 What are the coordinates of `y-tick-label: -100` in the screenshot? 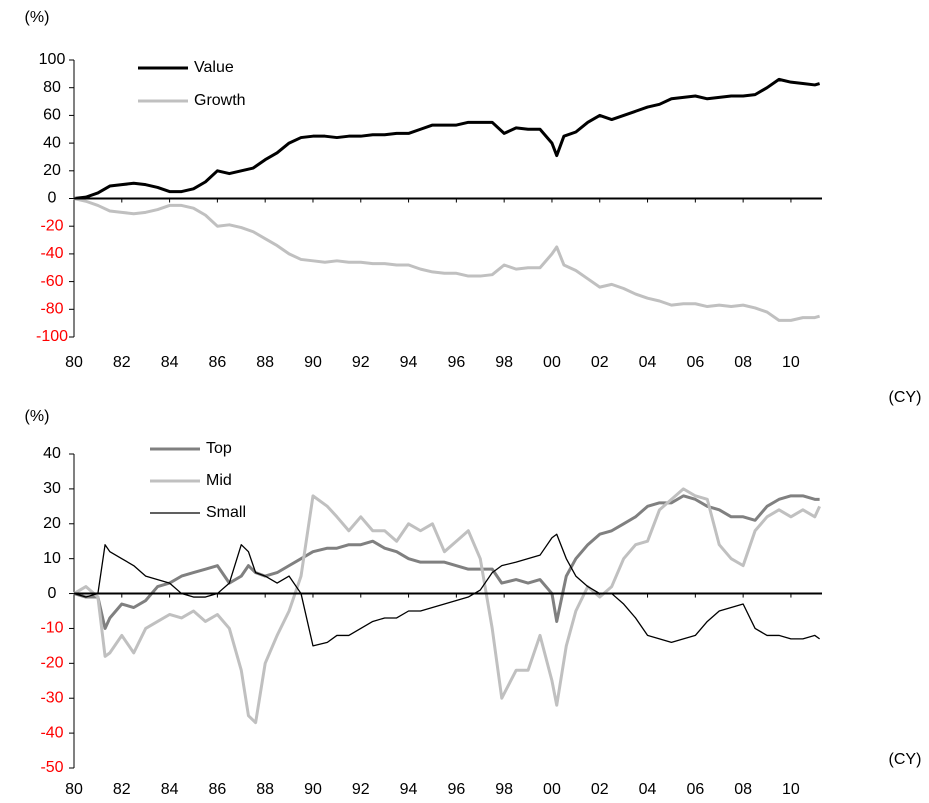 It's located at (52, 336).